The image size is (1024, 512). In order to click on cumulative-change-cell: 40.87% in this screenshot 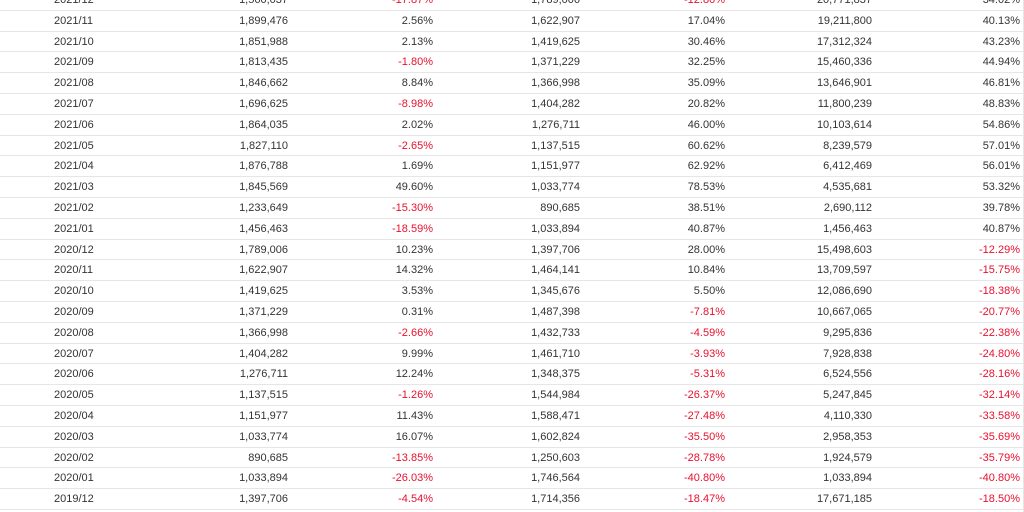, I will do `click(1001, 228)`.